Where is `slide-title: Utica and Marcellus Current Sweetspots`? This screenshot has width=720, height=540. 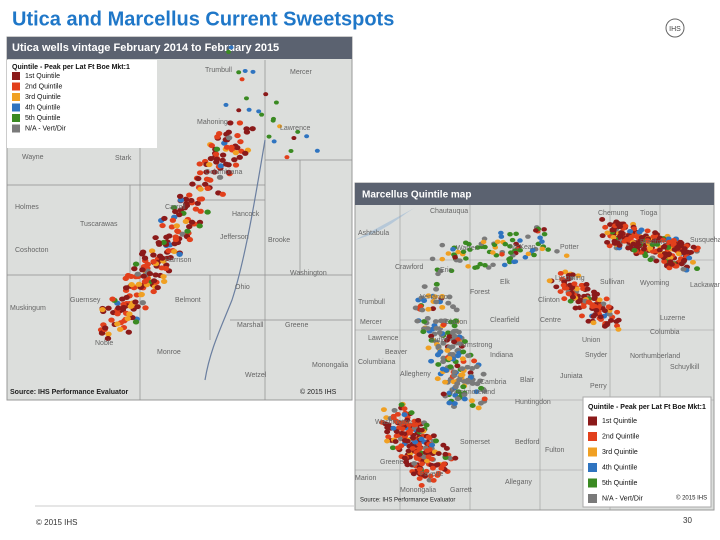 slide-title: Utica and Marcellus Current Sweetspots is located at coordinates (203, 19).